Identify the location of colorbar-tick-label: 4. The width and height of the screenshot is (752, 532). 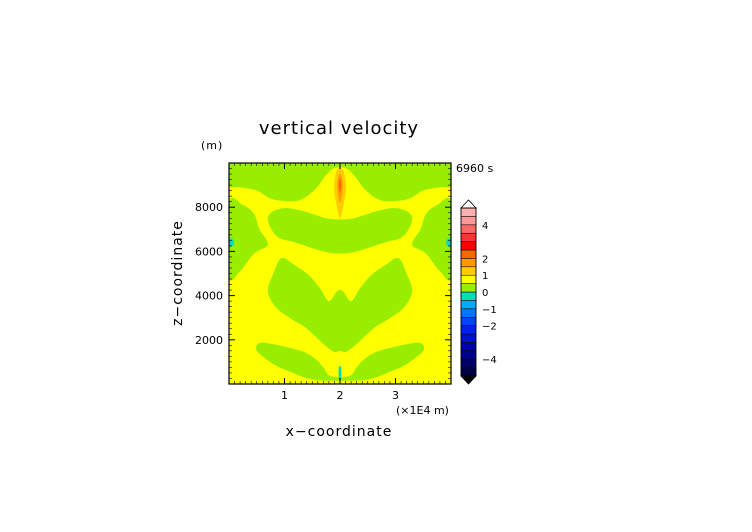
(485, 226).